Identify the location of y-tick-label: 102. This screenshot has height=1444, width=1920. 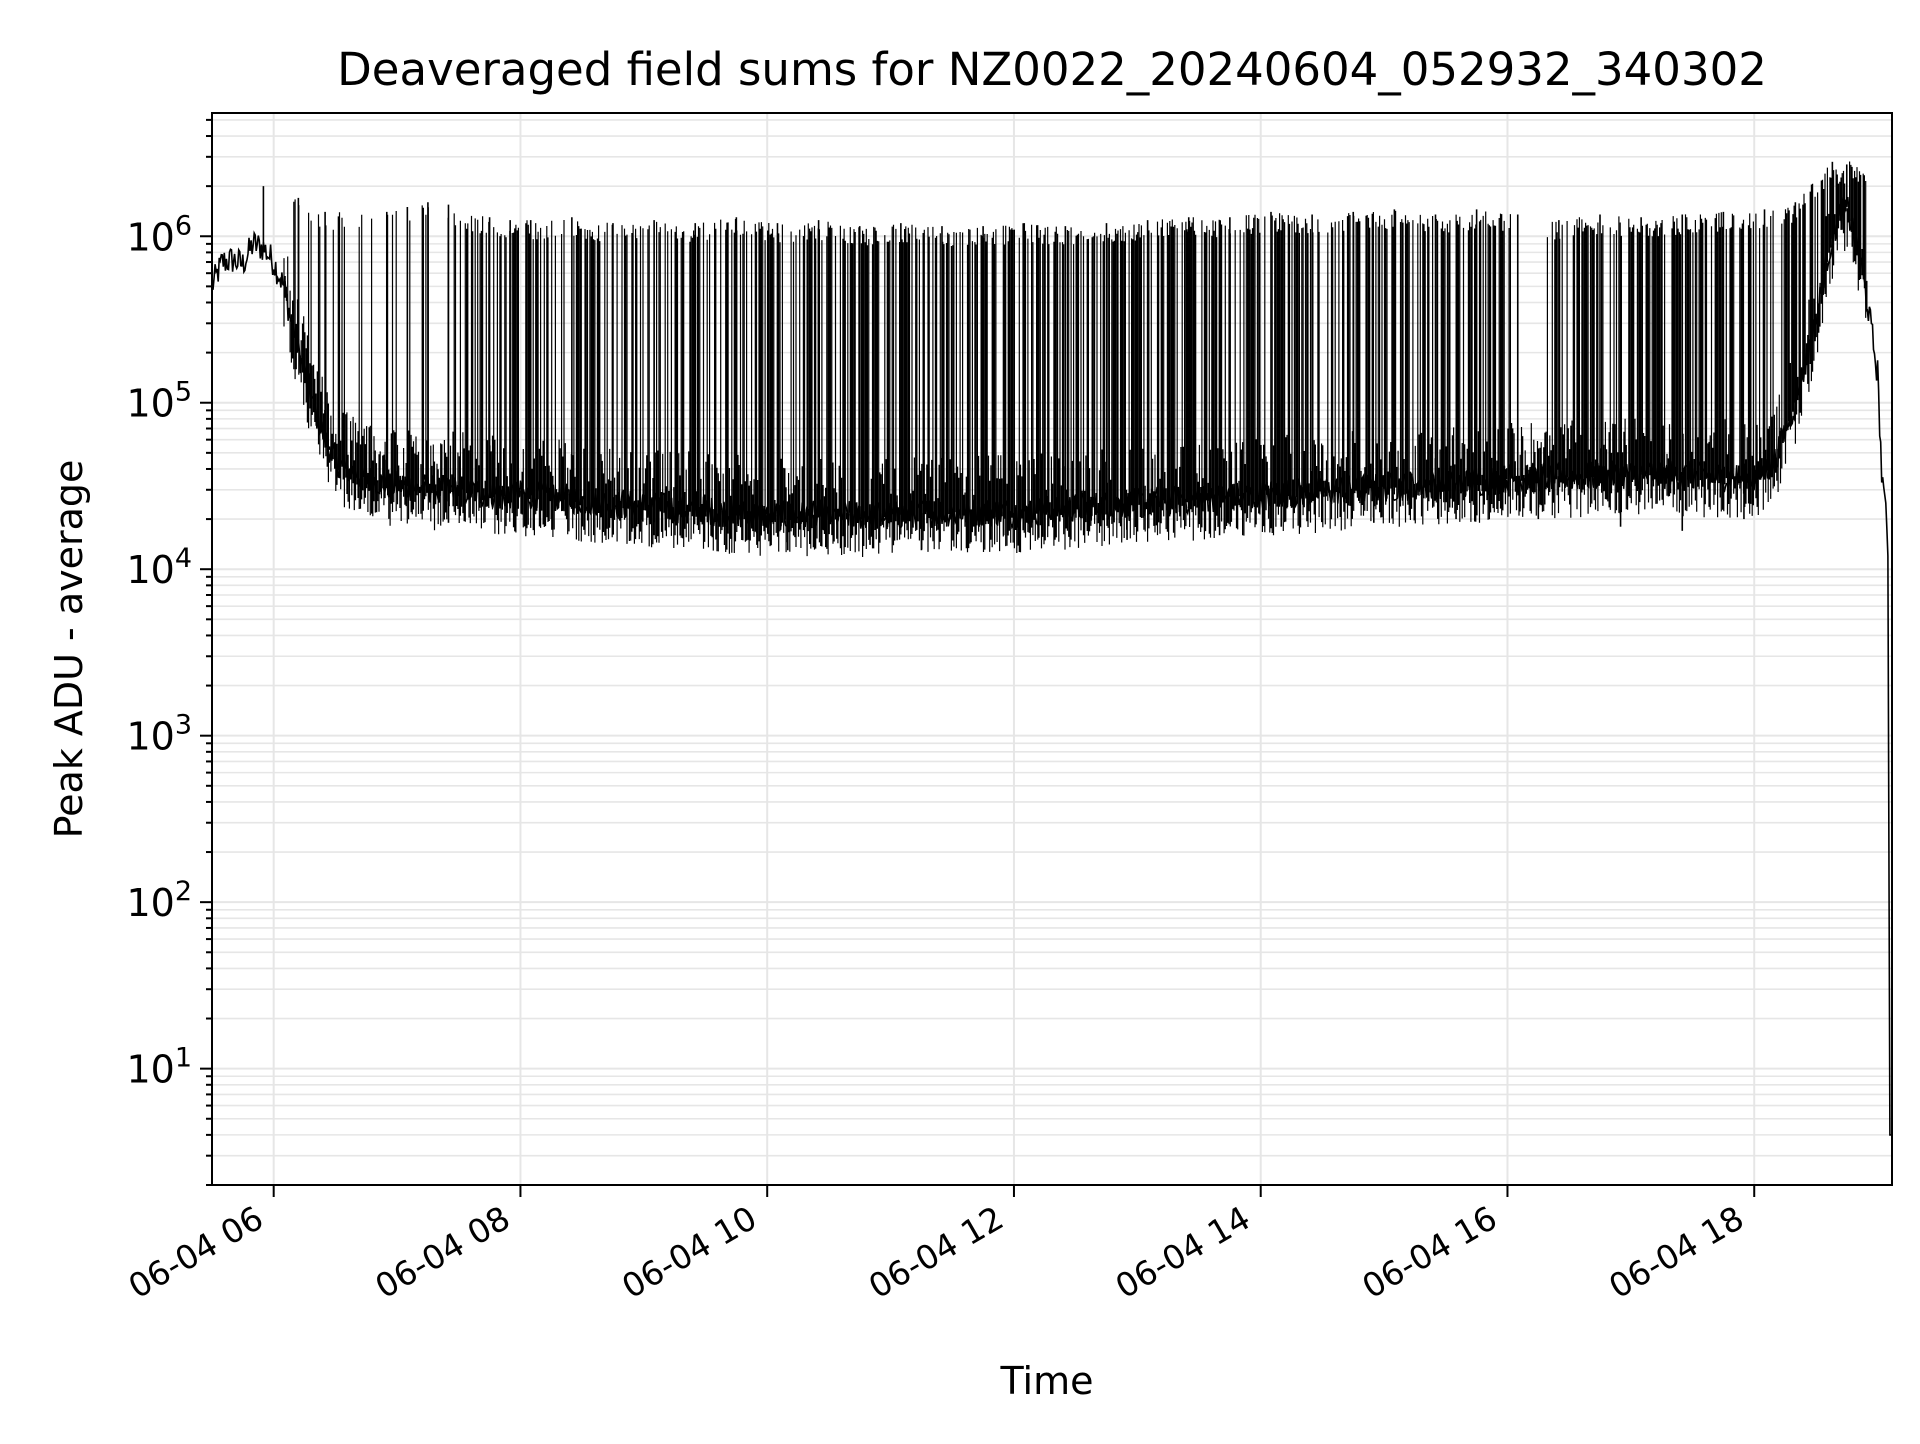
(159, 900).